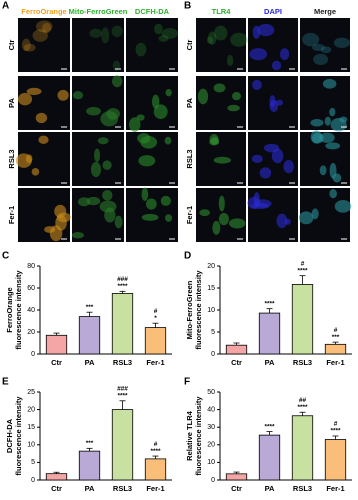 This screenshot has height=500, width=358. I want to click on x-tick-label: PA, so click(90, 488).